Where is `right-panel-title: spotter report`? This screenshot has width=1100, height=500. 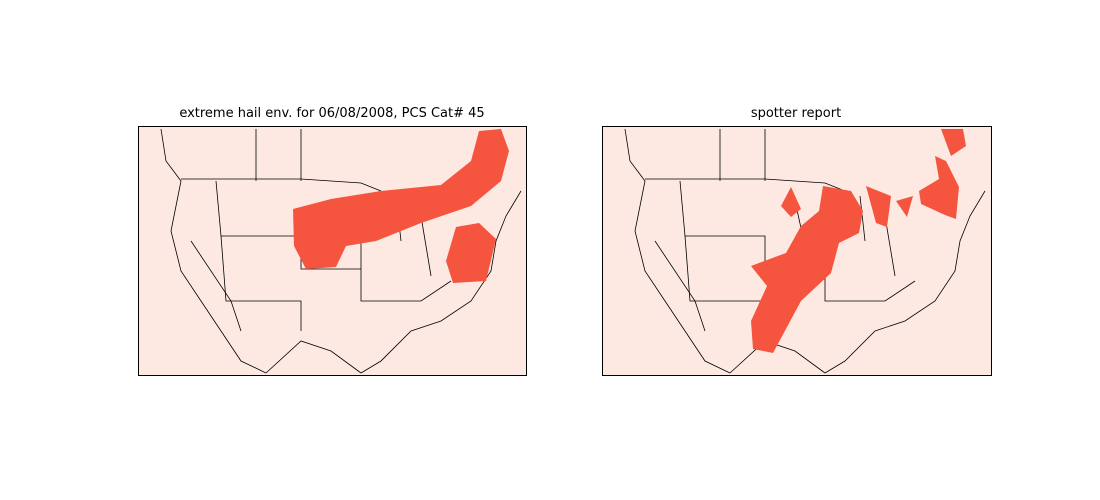 right-panel-title: spotter report is located at coordinates (796, 113).